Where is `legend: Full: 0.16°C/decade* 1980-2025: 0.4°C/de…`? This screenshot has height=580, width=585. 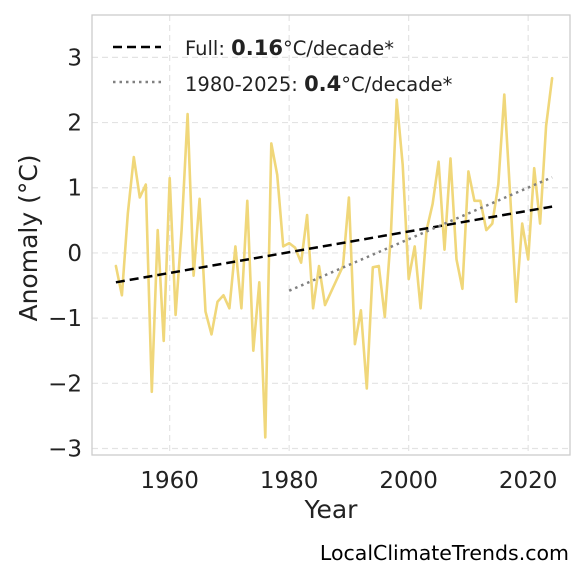
legend: Full: 0.16°C/decade* 1980-2025: 0.4°C/de… is located at coordinates (283, 66).